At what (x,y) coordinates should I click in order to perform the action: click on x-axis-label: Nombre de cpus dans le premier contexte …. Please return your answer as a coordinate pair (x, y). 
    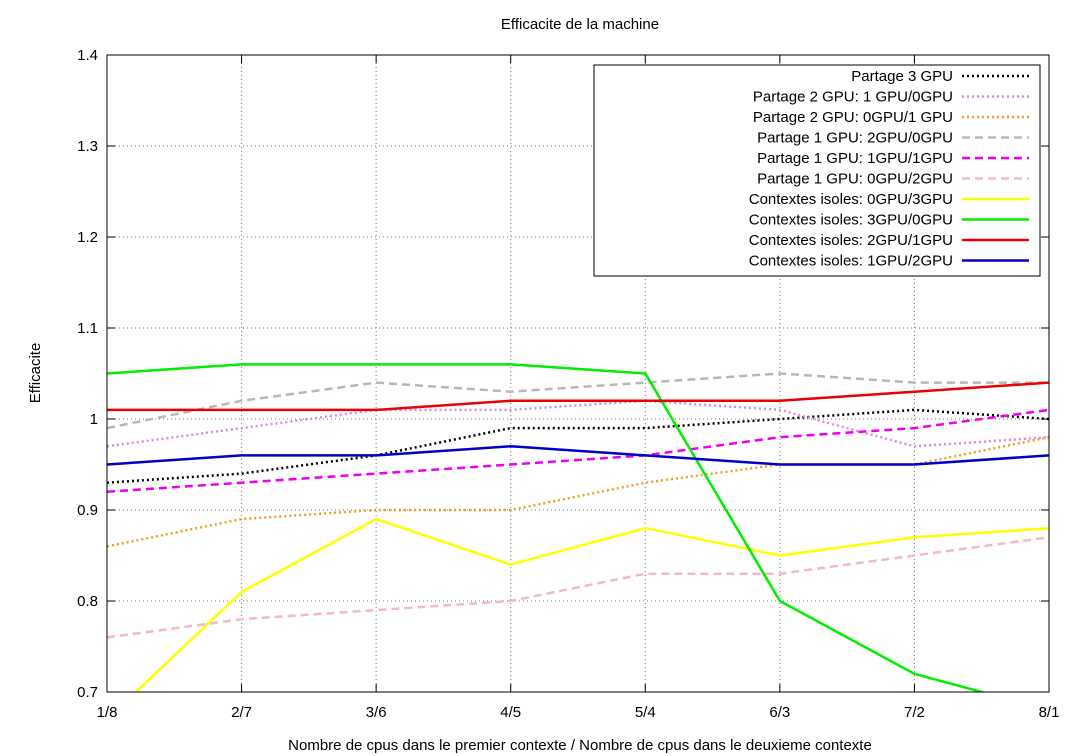
    Looking at the image, I should click on (580, 745).